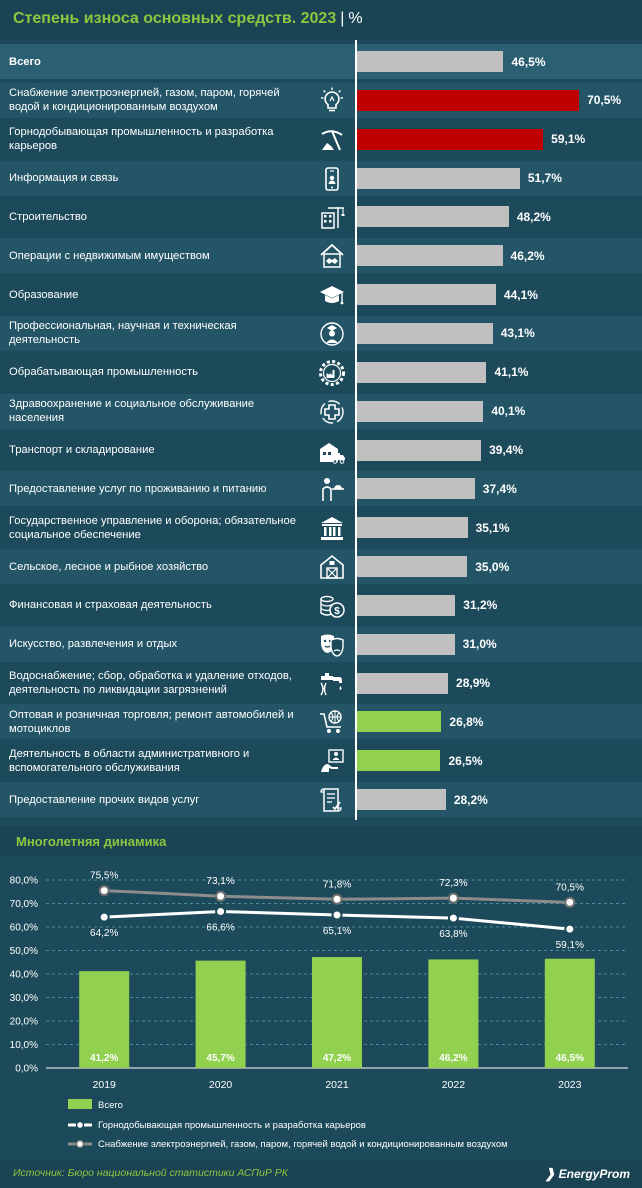 This screenshot has width=642, height=1188. What do you see at coordinates (453, 934) in the screenshot?
I see `mining-line-value-label: 63,8%` at bounding box center [453, 934].